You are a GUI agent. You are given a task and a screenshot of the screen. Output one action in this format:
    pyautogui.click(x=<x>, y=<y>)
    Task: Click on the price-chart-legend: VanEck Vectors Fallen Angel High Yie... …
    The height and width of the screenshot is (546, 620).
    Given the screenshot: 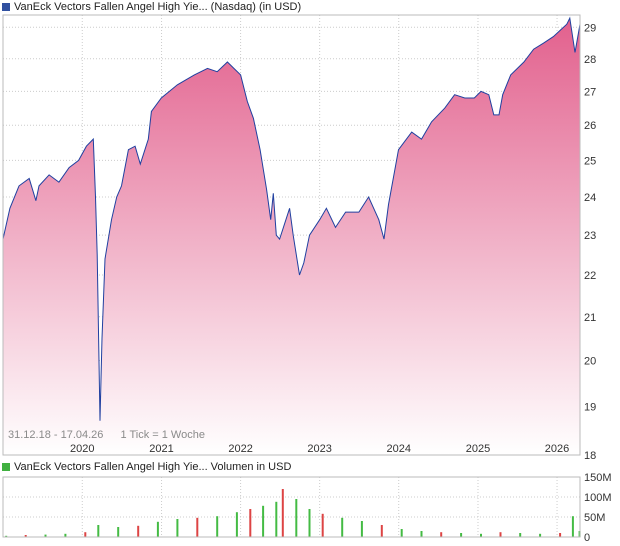 What is the action you would take?
    pyautogui.click(x=151, y=7)
    